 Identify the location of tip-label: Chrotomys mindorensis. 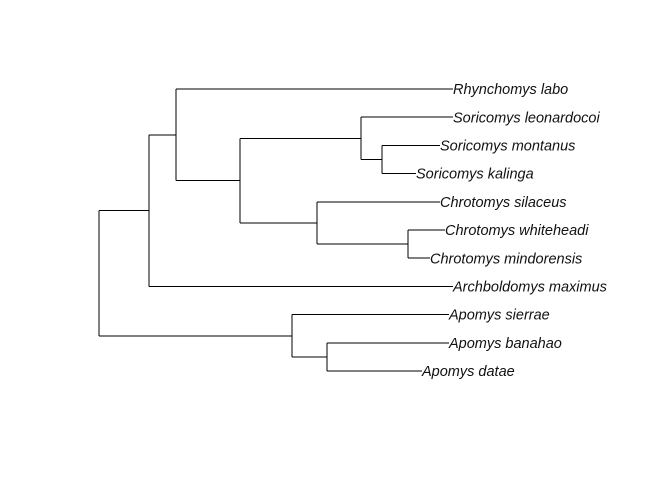
(506, 259).